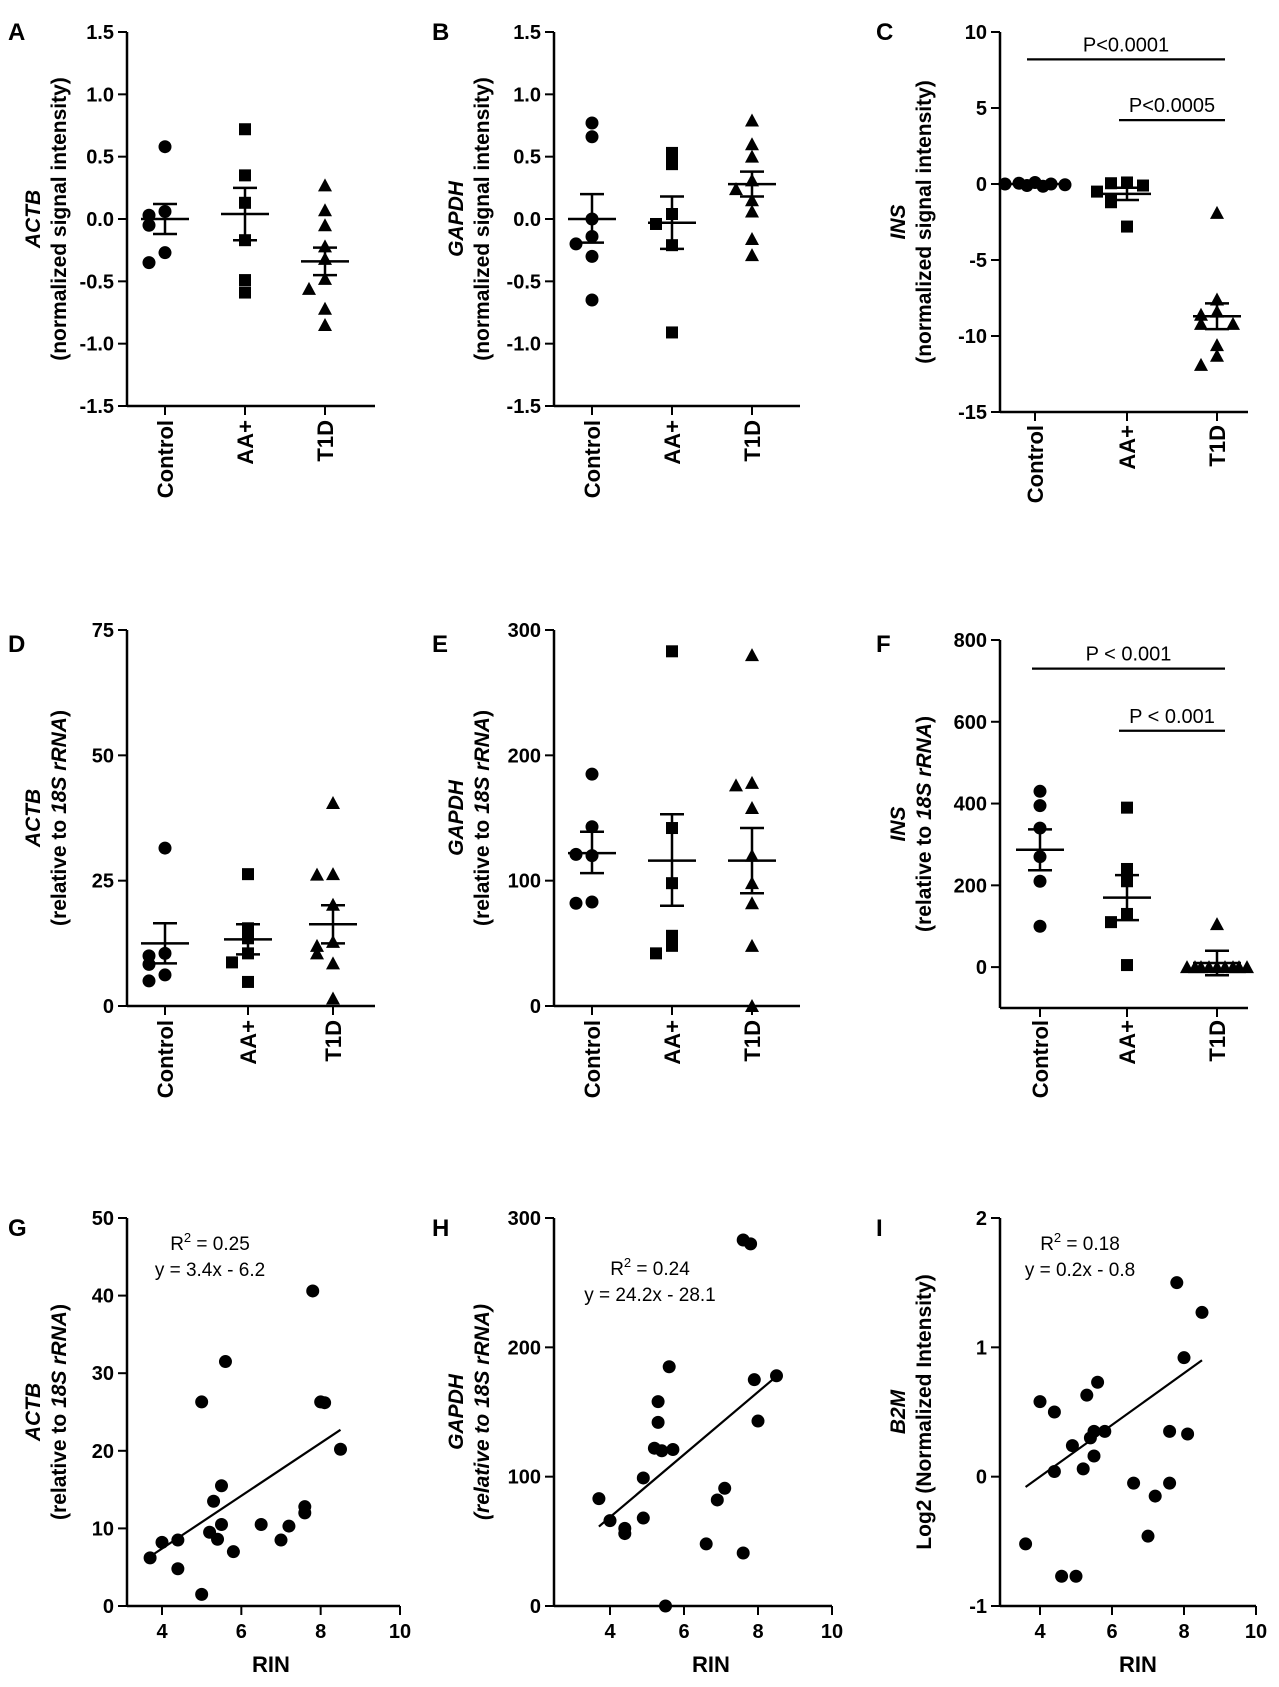 Image resolution: width=1279 pixels, height=1687 pixels. Describe the element at coordinates (46, 219) in the screenshot. I see `y-axis-label: ACTB (normalized signal intensity)` at that location.